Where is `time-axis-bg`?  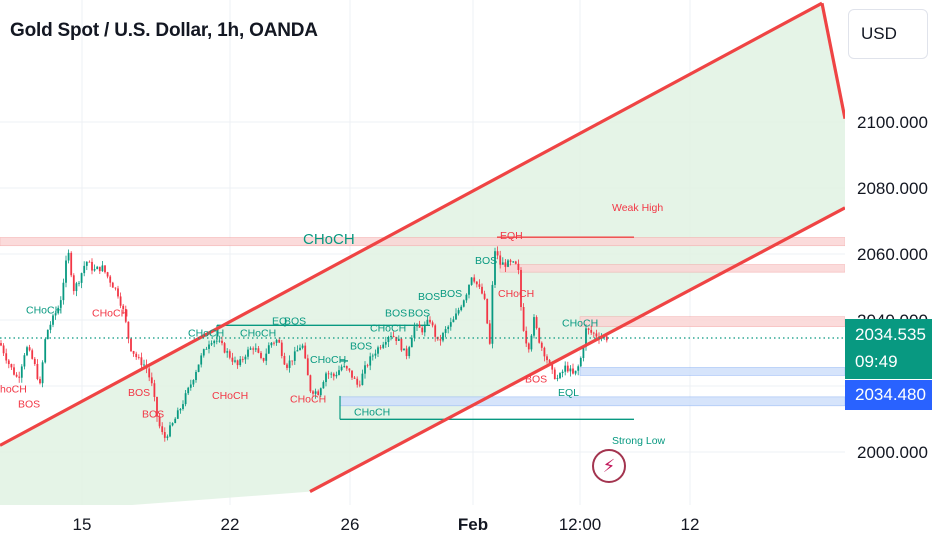 time-axis-bg is located at coordinates (466, 527).